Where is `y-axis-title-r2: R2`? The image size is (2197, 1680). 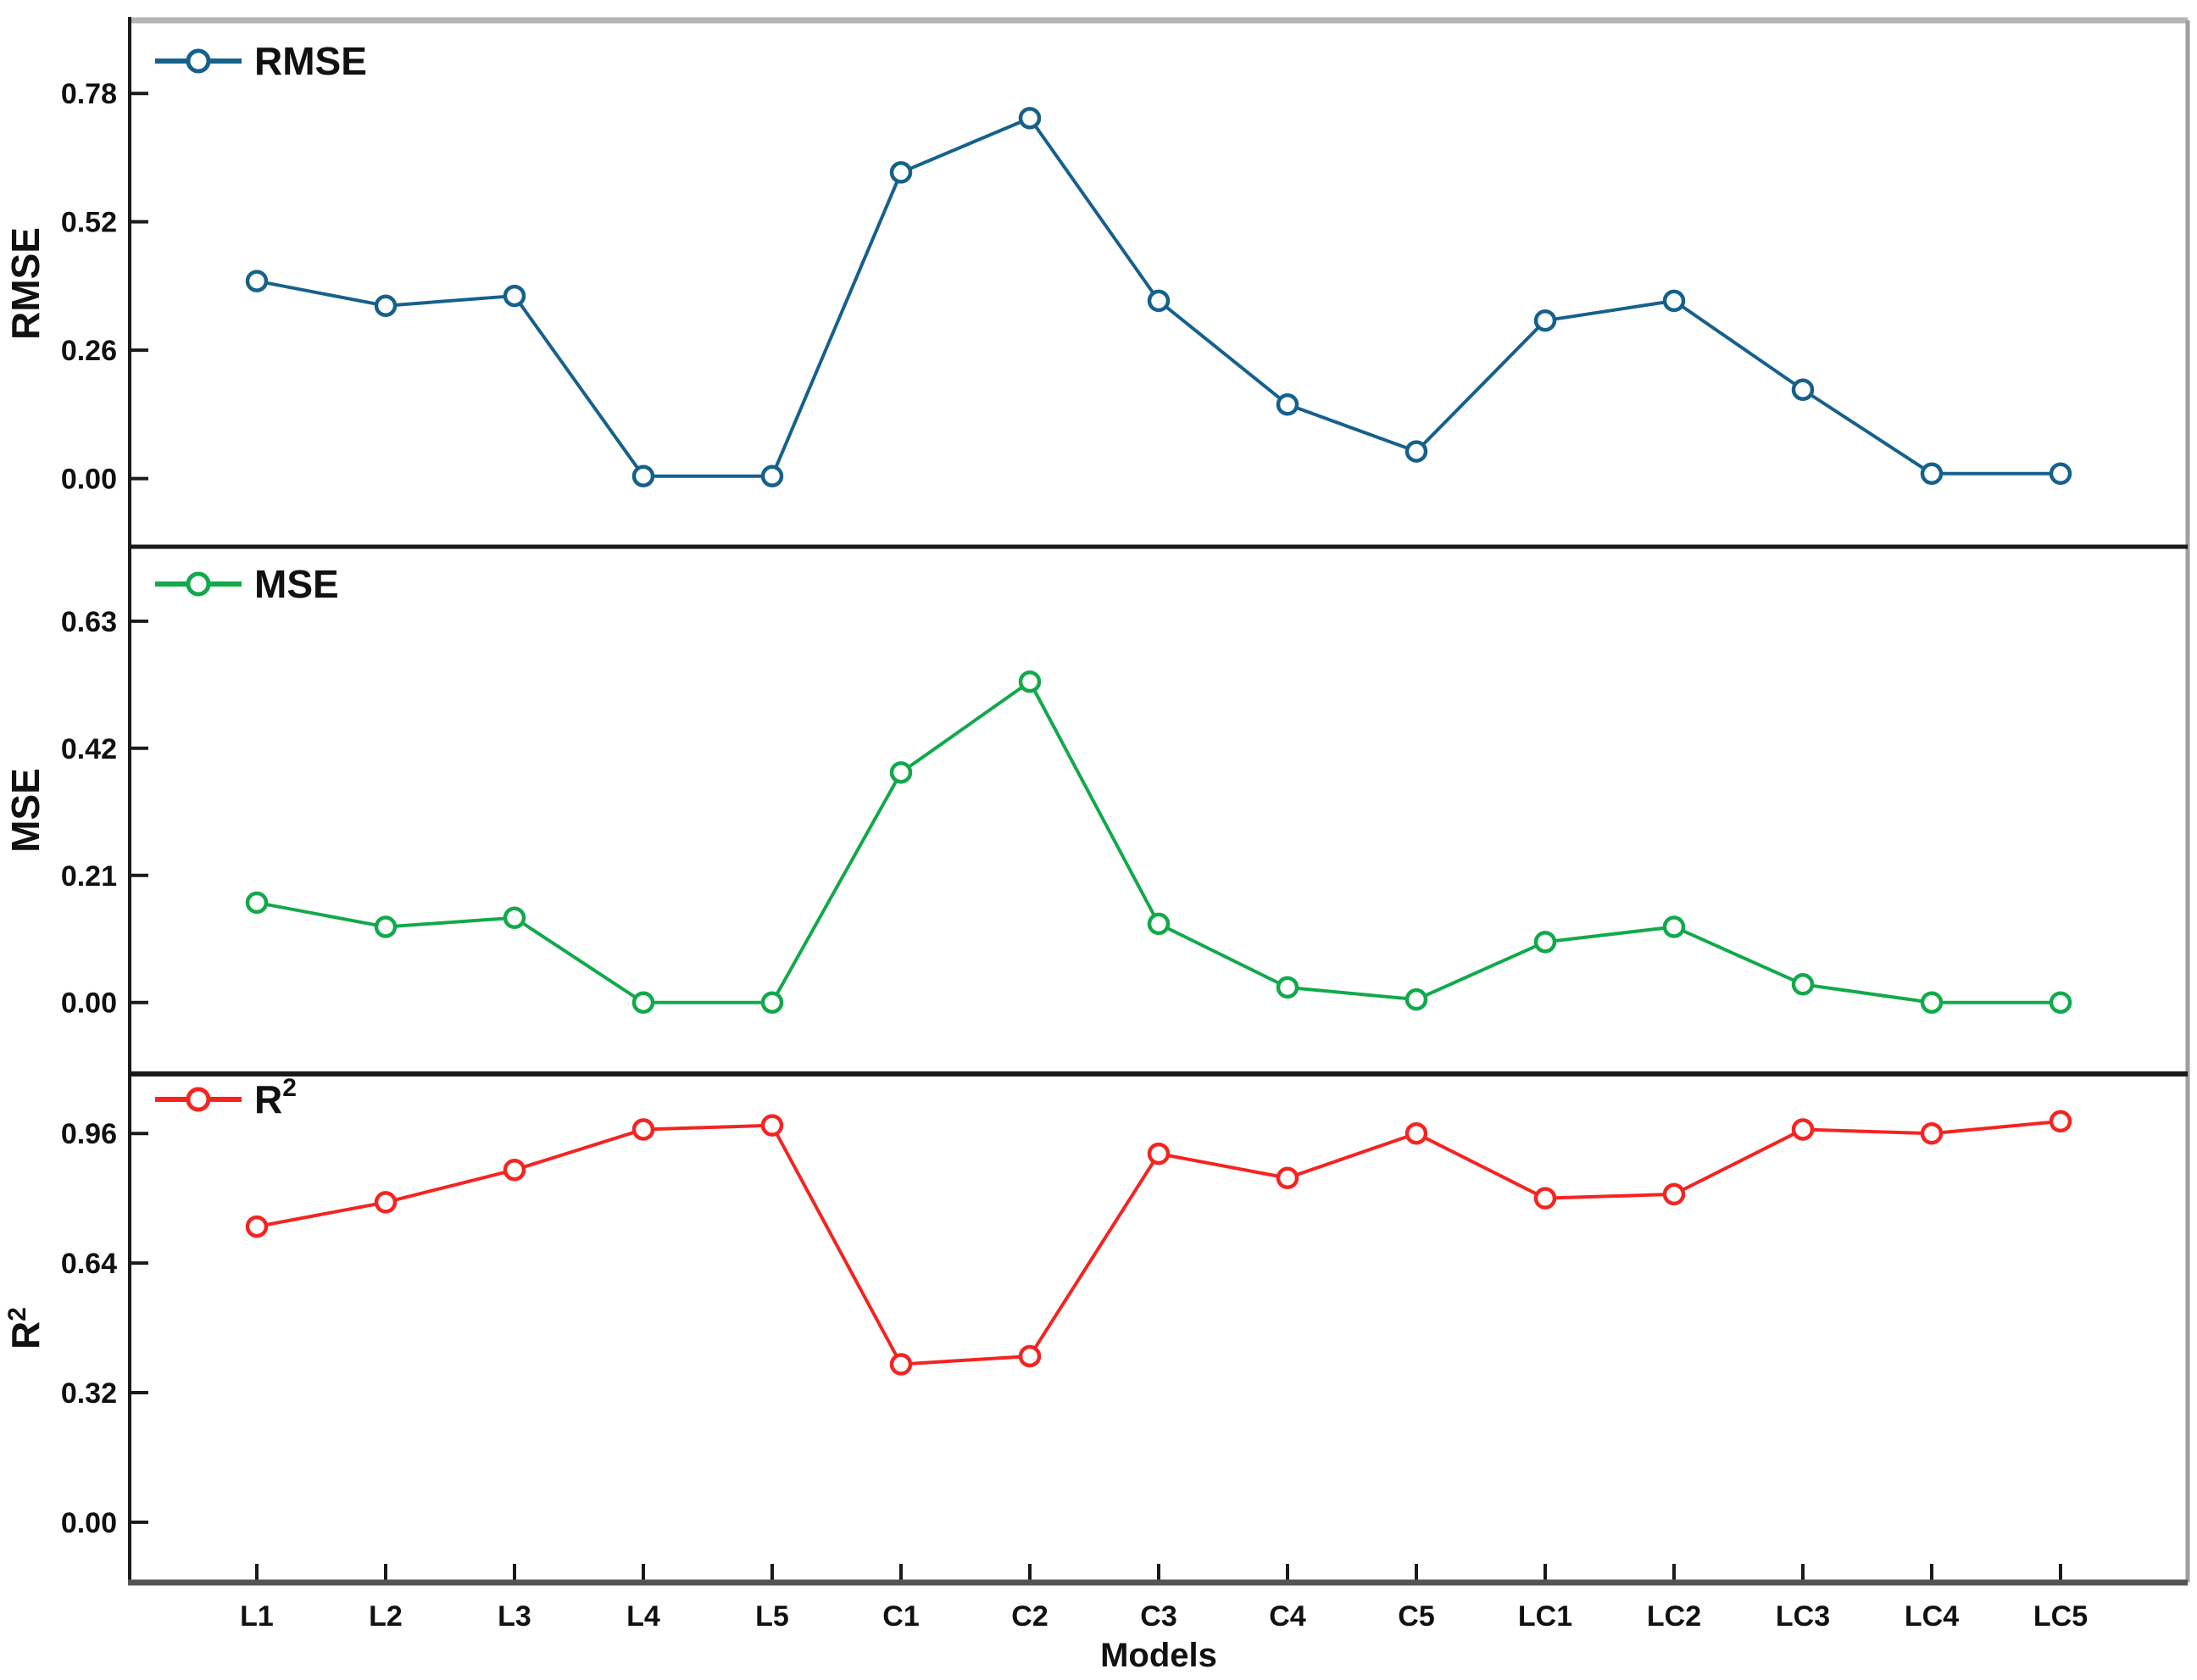 y-axis-title-r2: R2 is located at coordinates (25, 1328).